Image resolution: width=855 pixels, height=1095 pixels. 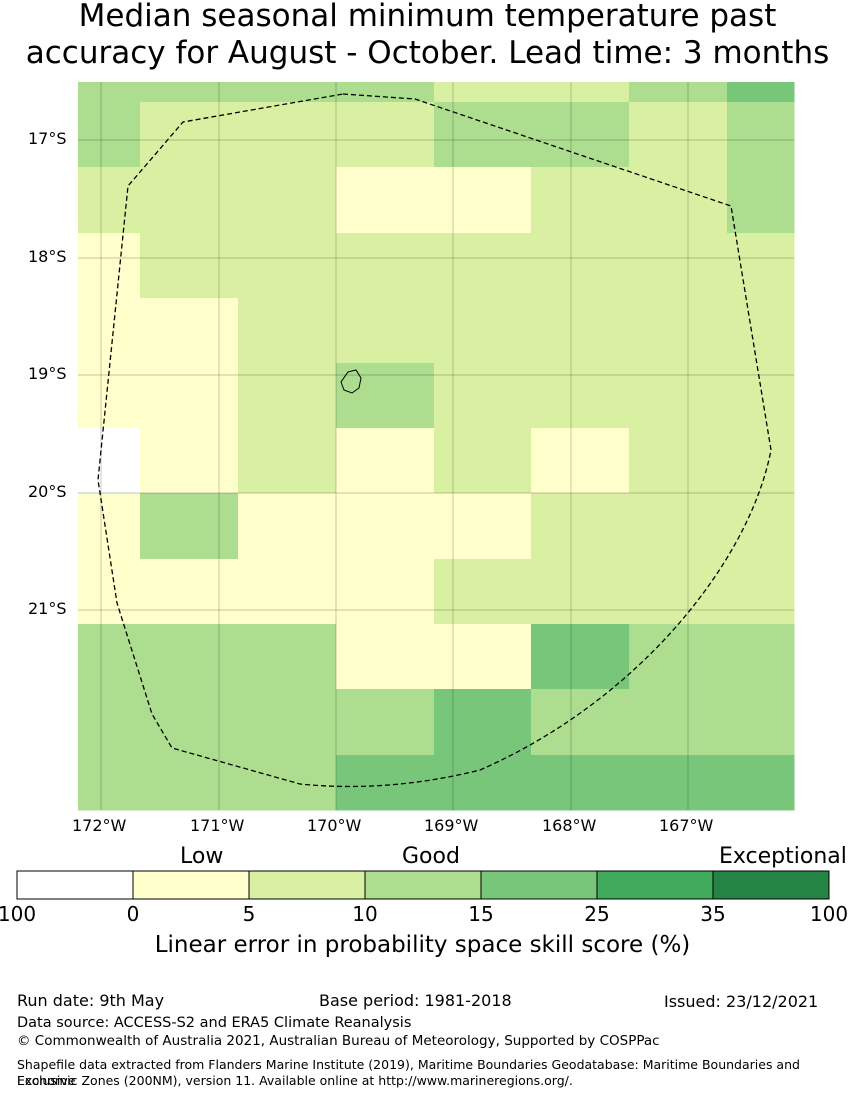 What do you see at coordinates (47, 491) in the screenshot?
I see `lat-label-20s: 20°S` at bounding box center [47, 491].